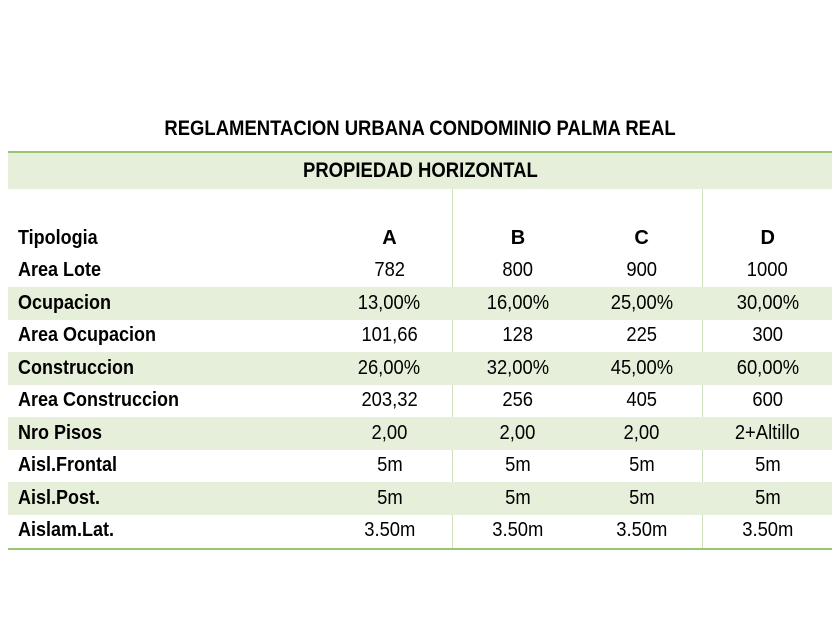 This screenshot has height=630, width=840. What do you see at coordinates (165, 498) in the screenshot?
I see `row-label-cell: Aisl.Post.` at bounding box center [165, 498].